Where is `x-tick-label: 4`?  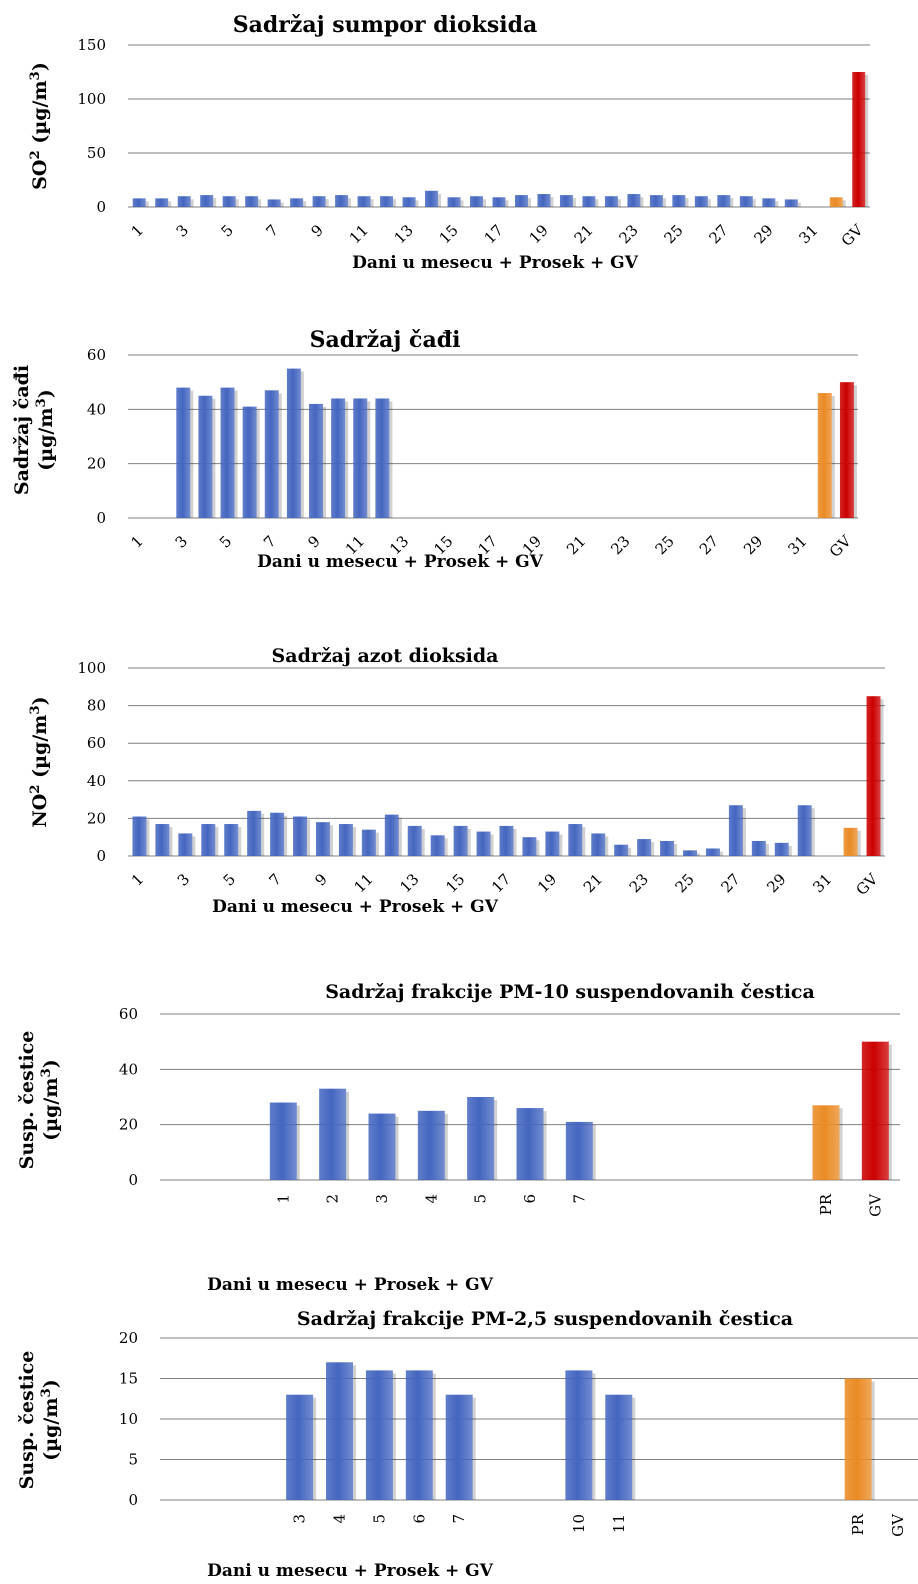
x-tick-label: 4 is located at coordinates (431, 1199).